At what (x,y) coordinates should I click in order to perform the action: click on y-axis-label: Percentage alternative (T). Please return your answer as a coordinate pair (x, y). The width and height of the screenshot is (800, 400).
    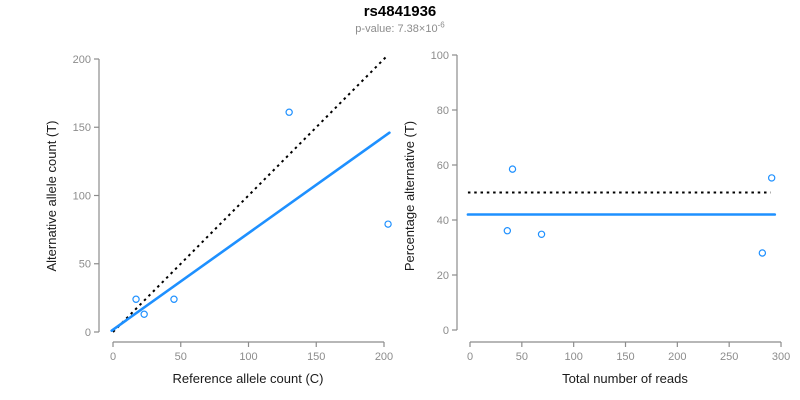
    Looking at the image, I should click on (409, 196).